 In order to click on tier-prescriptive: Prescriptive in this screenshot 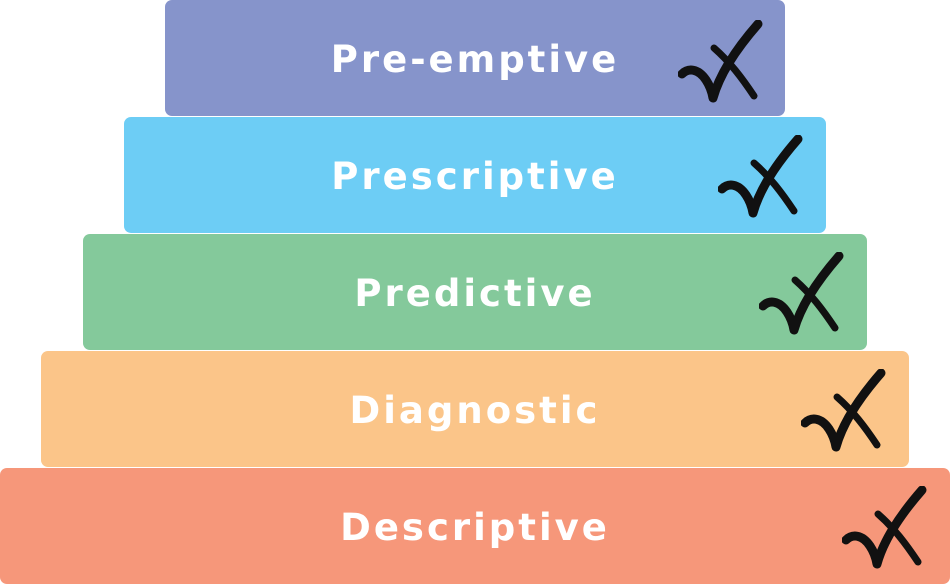, I will do `click(475, 175)`.